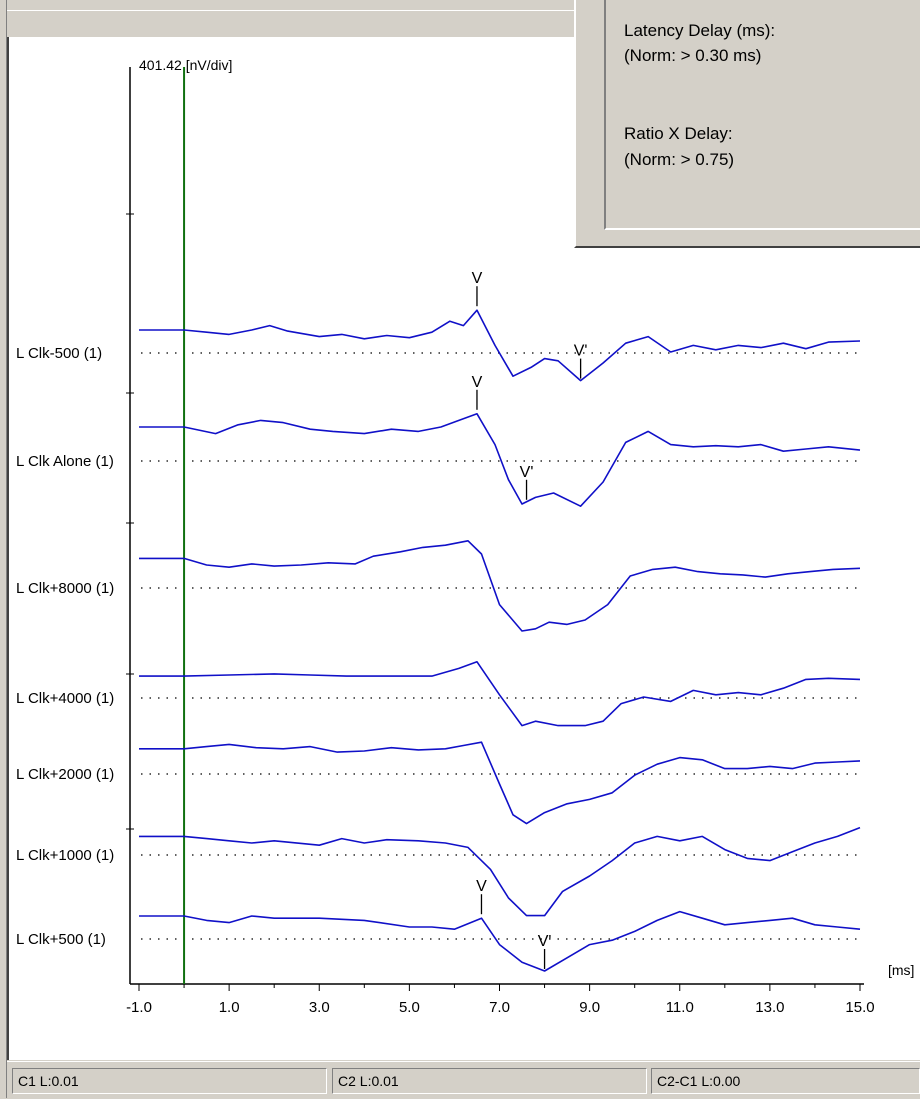  What do you see at coordinates (409, 1007) in the screenshot?
I see `x-tick-label: 5.0` at bounding box center [409, 1007].